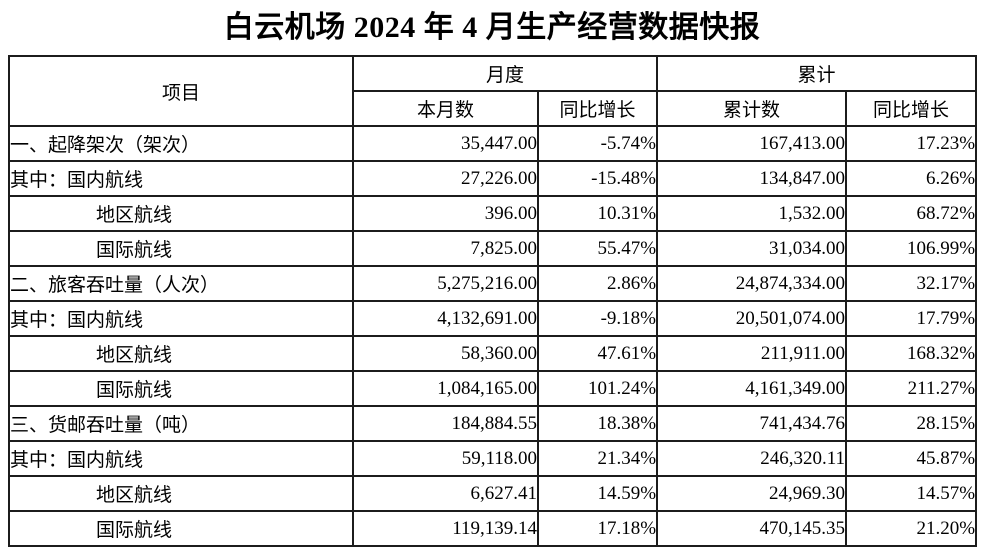  What do you see at coordinates (445, 248) in the screenshot?
I see `monthly-value-cell: 7,825.00` at bounding box center [445, 248].